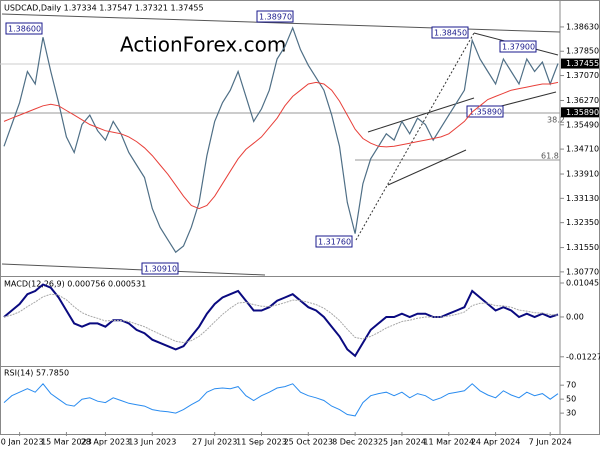 The width and height of the screenshot is (600, 450). What do you see at coordinates (582, 100) in the screenshot?
I see `y-tick-label: 1.36270` at bounding box center [582, 100].